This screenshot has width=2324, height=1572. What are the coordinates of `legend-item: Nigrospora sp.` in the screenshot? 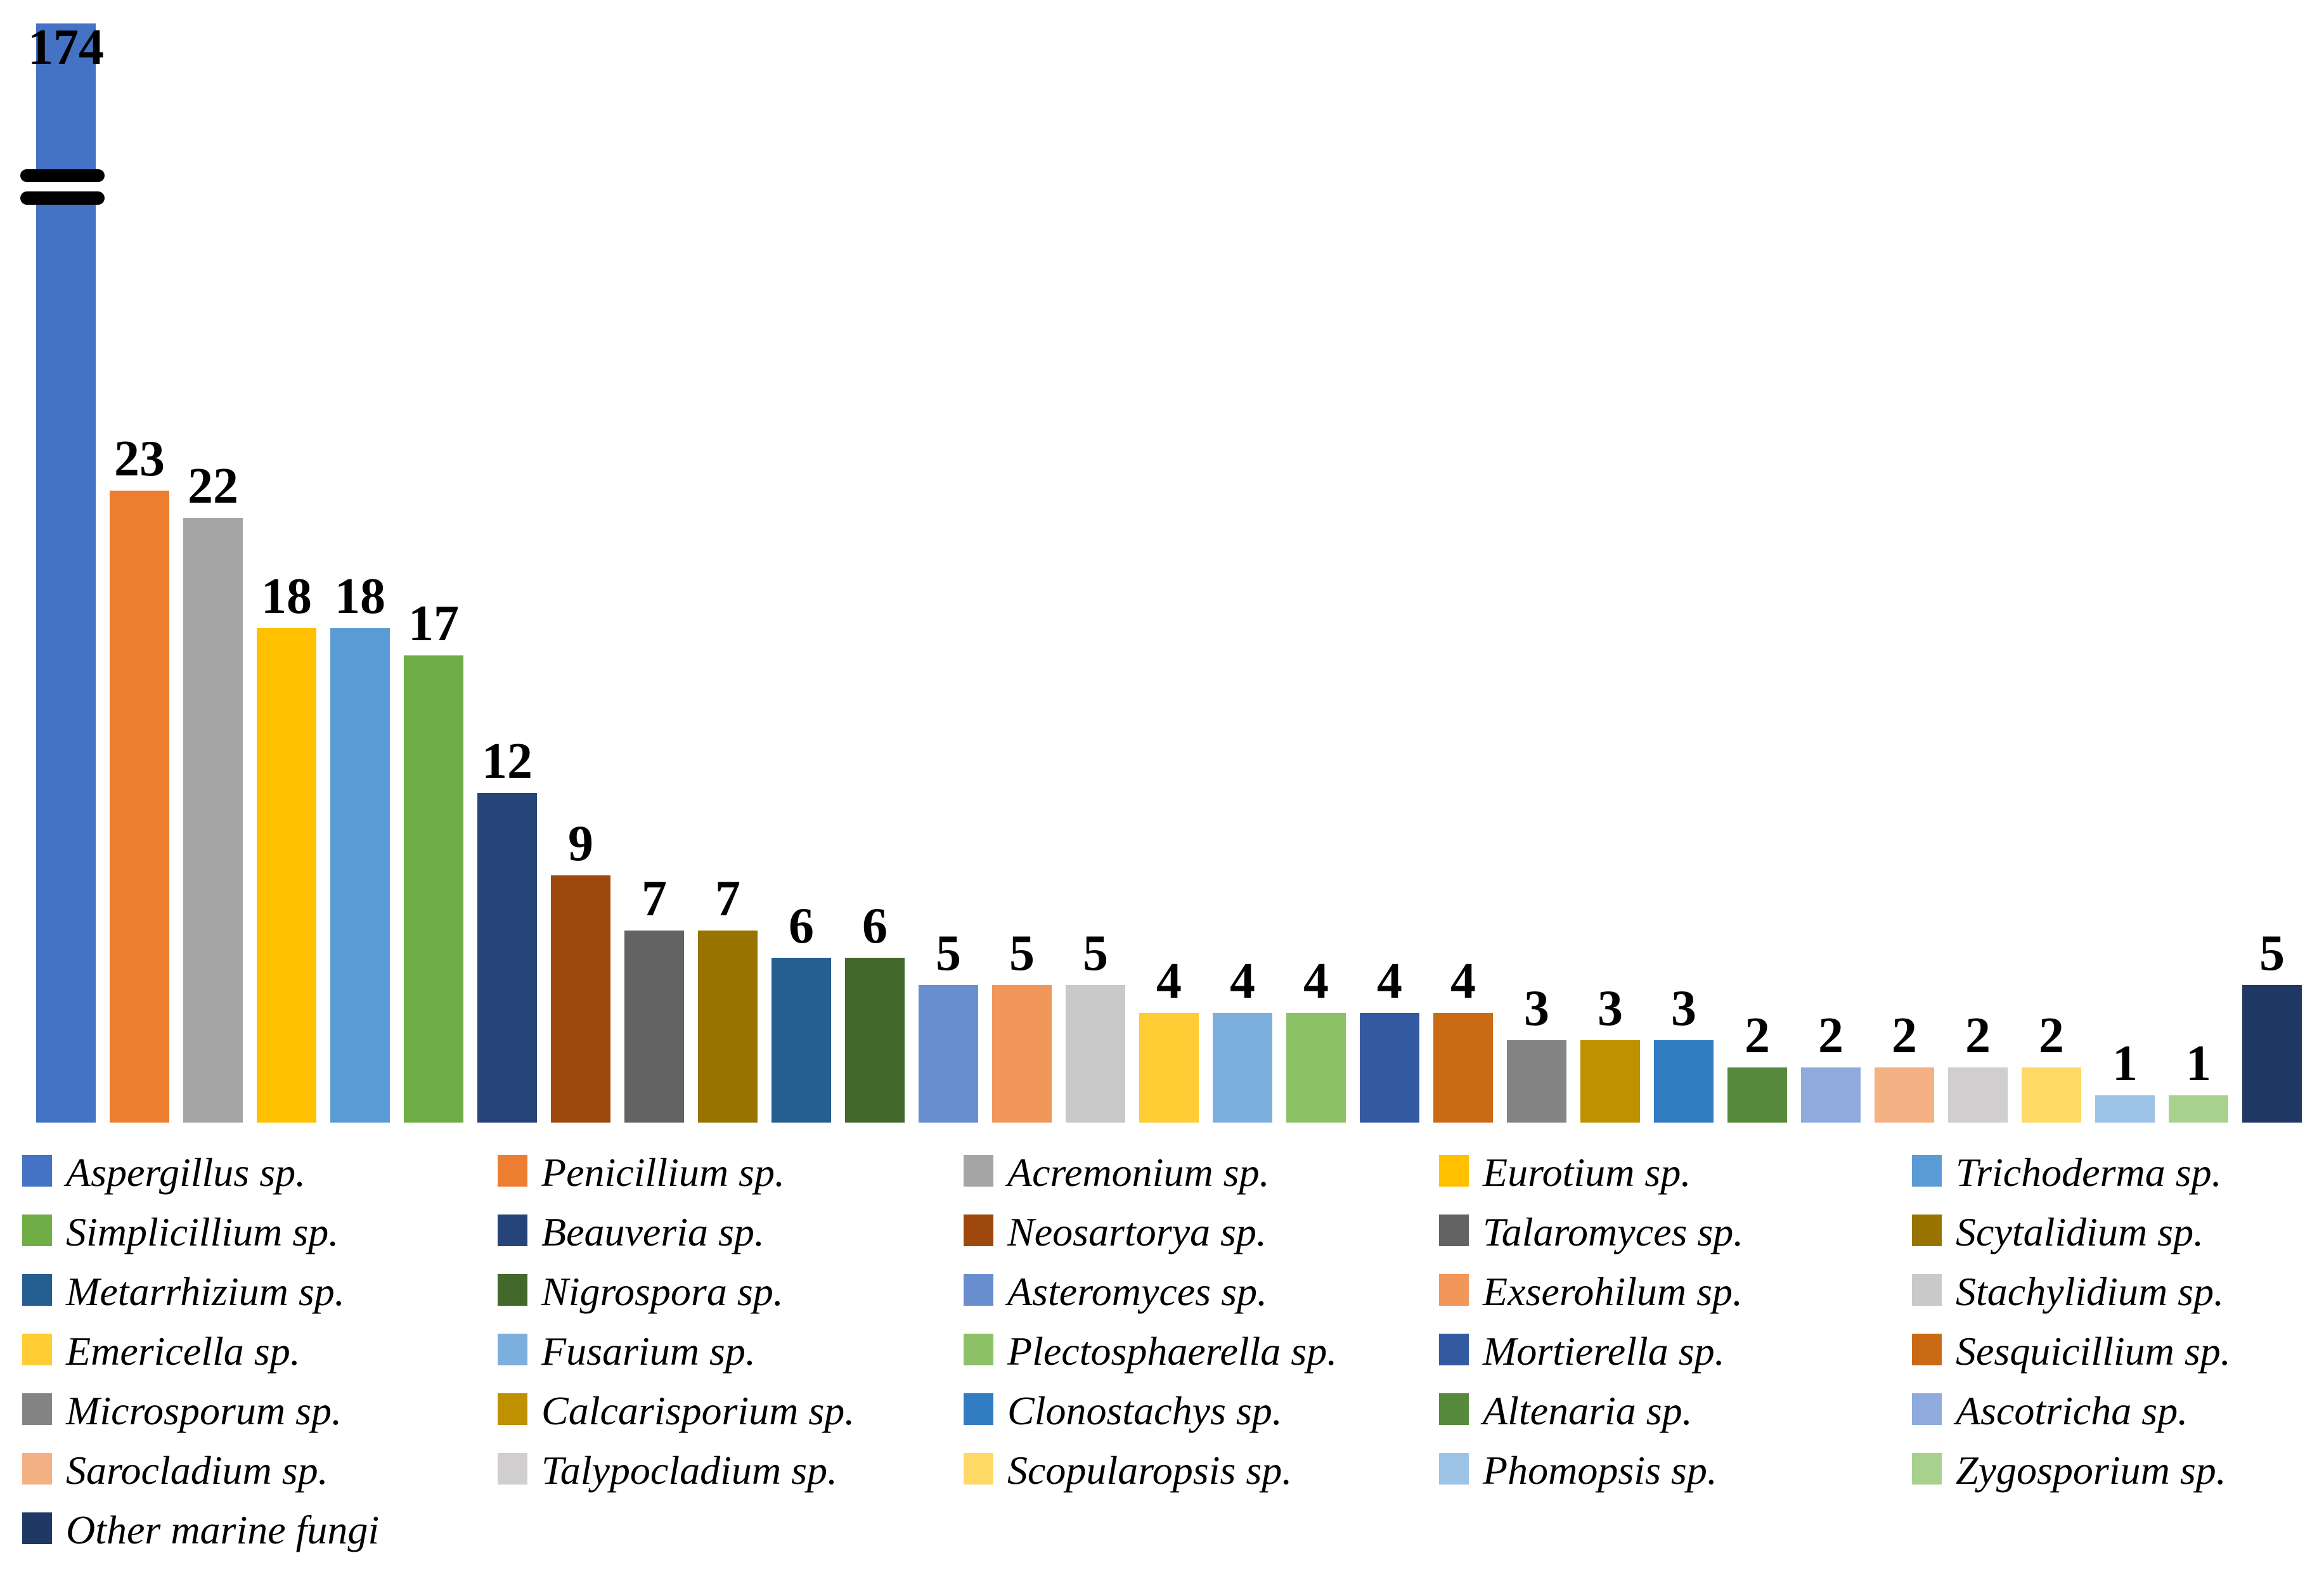 It's located at (731, 1303).